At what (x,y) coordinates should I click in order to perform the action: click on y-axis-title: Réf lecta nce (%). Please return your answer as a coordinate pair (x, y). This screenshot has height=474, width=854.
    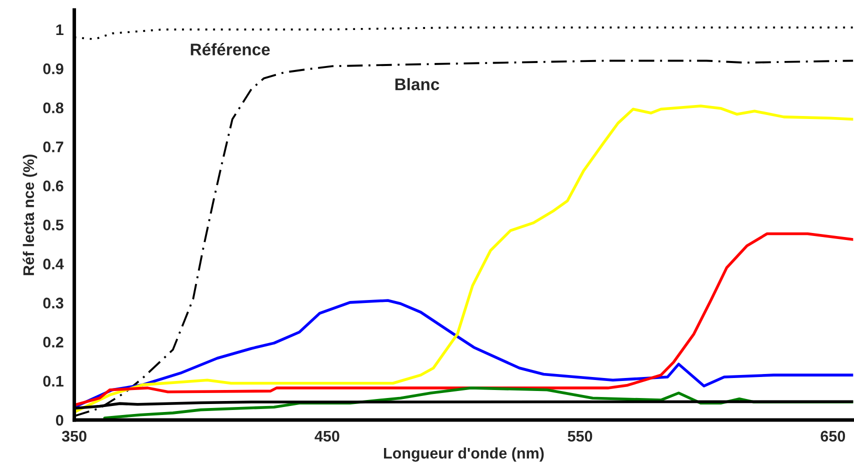
    Looking at the image, I should click on (30, 215).